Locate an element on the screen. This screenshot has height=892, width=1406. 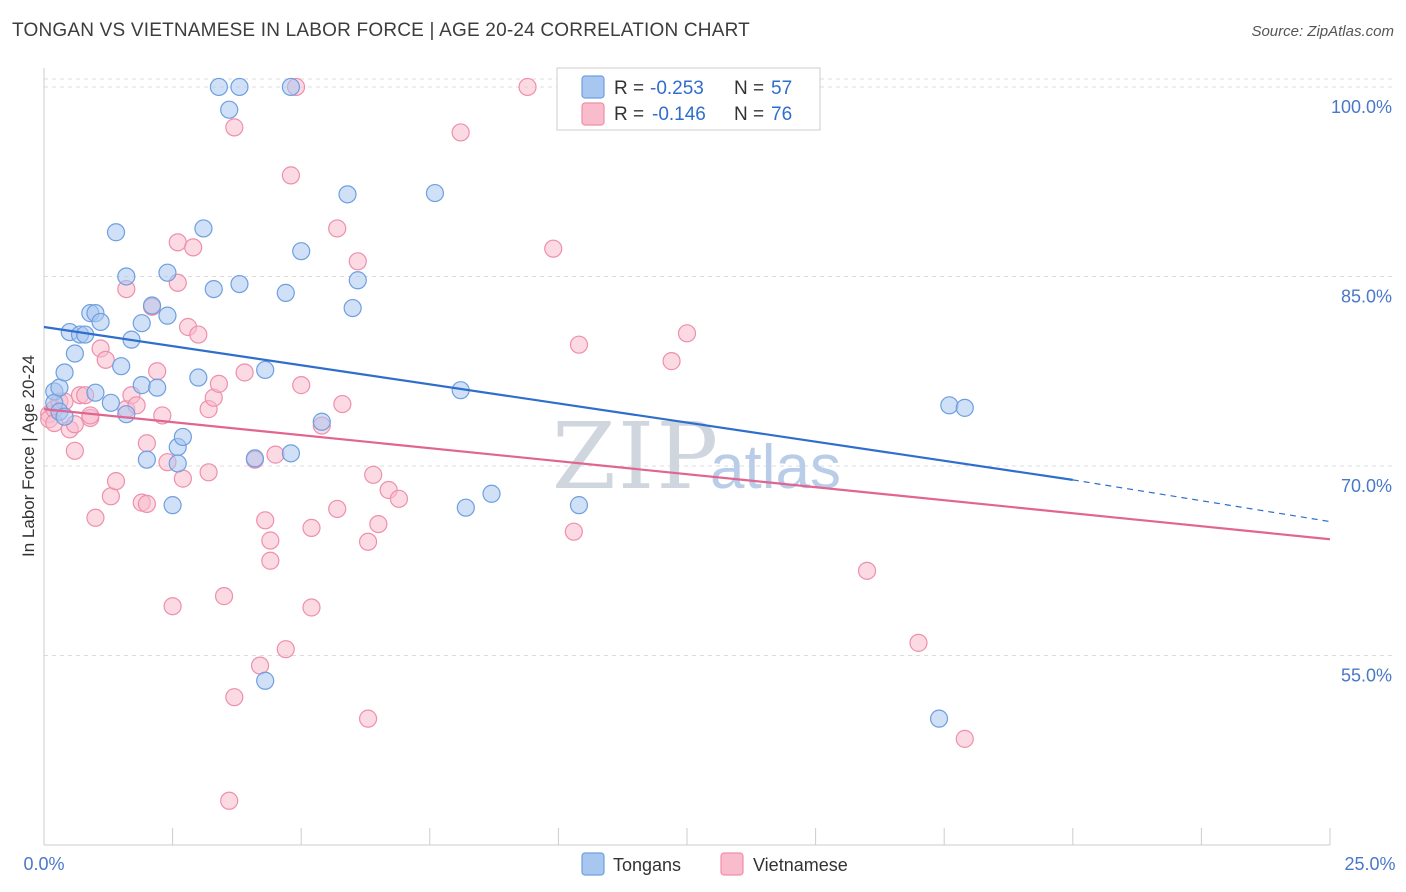
legend-r-label-tongans: R = is located at coordinates (629, 88).